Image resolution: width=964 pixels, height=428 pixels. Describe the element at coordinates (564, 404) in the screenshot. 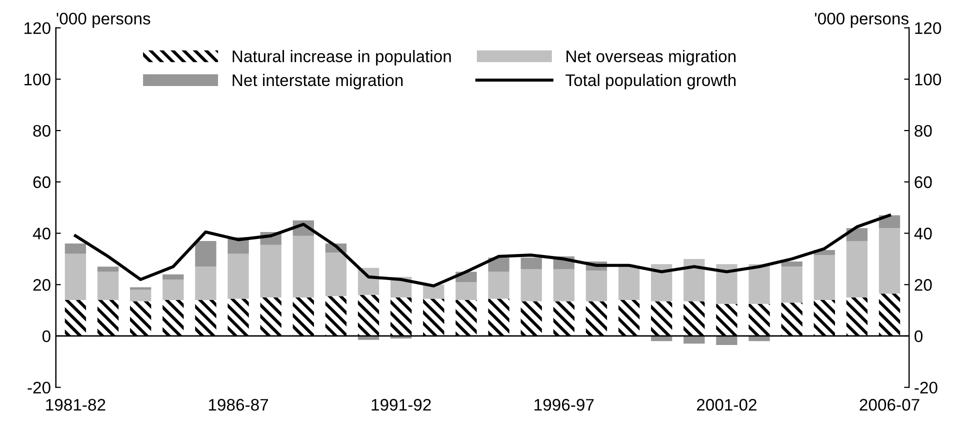

I see `x-tick-label: 1996-97` at that location.